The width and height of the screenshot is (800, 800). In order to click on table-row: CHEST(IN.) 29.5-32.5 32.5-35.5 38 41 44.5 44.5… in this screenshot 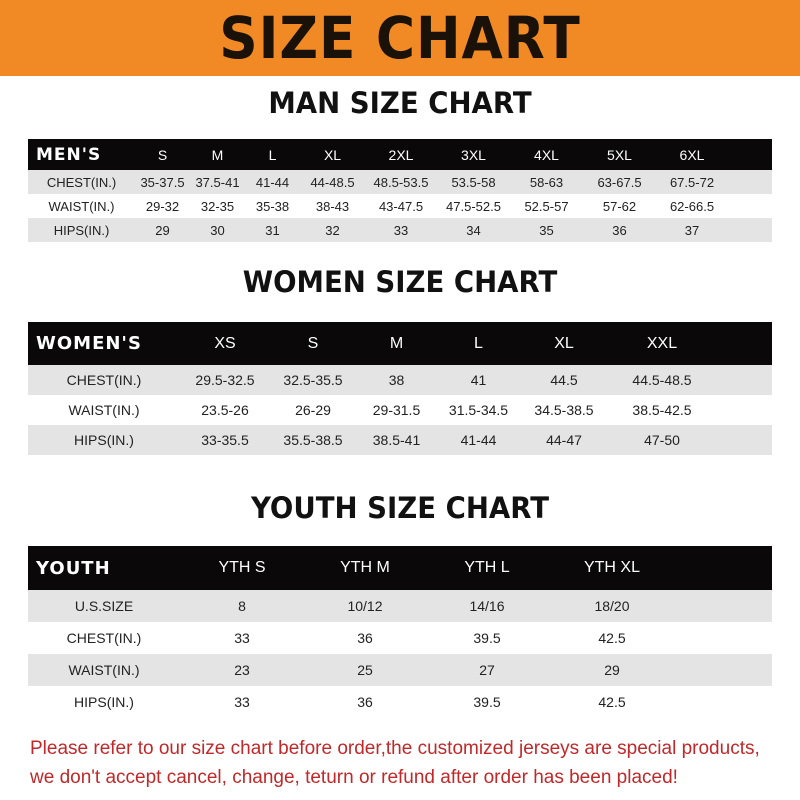, I will do `click(400, 380)`.